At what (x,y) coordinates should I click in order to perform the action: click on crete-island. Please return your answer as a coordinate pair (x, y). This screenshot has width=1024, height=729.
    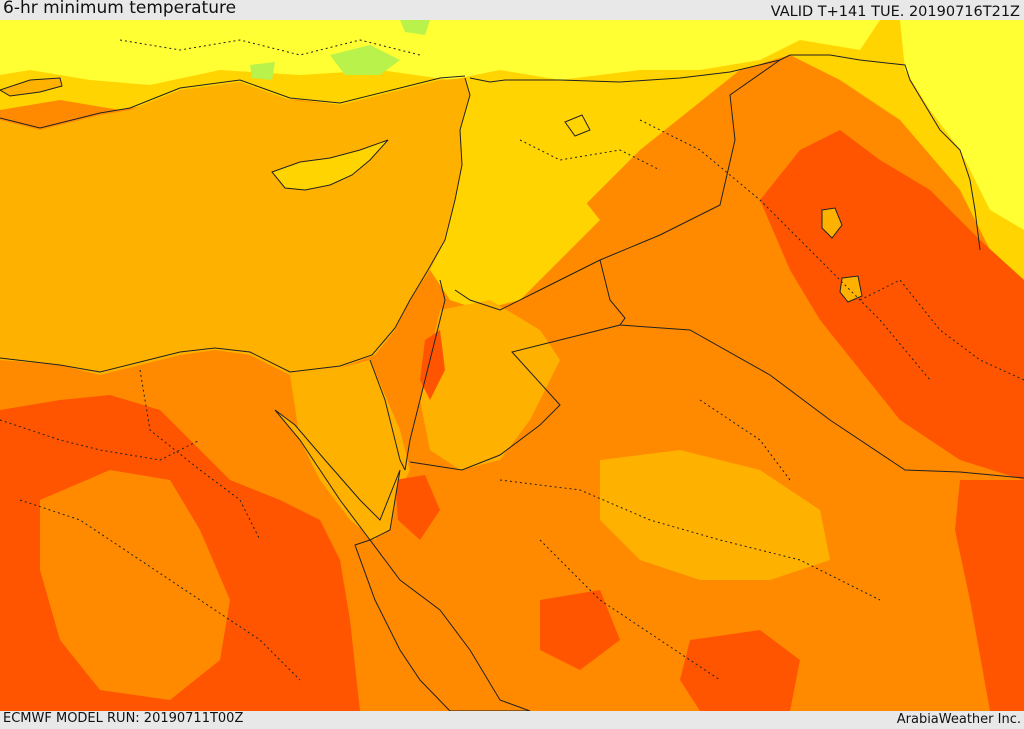
    Looking at the image, I should click on (31, 87).